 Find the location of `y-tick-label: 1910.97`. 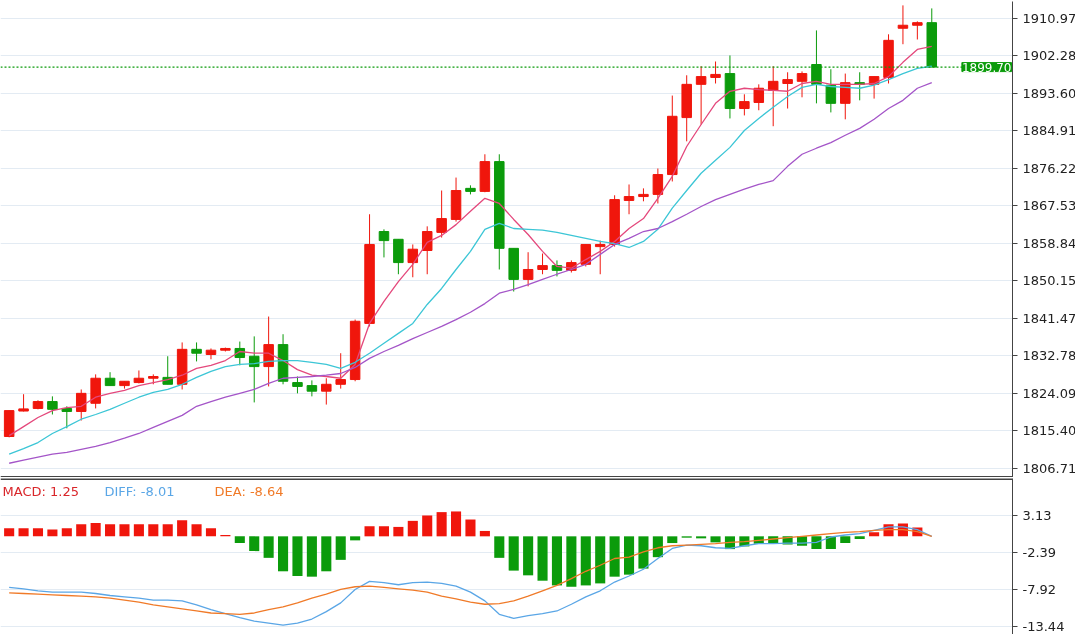

y-tick-label: 1910.97 is located at coordinates (1048, 18).